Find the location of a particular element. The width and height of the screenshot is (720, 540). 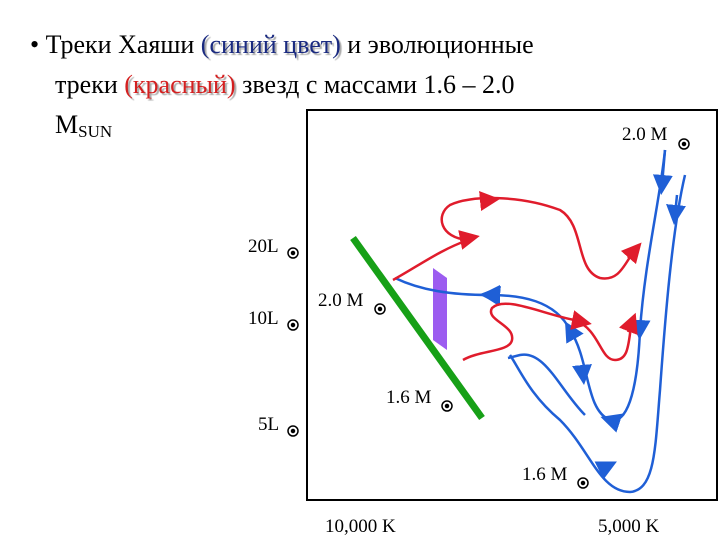

text: SUN is located at coordinates (95, 131).